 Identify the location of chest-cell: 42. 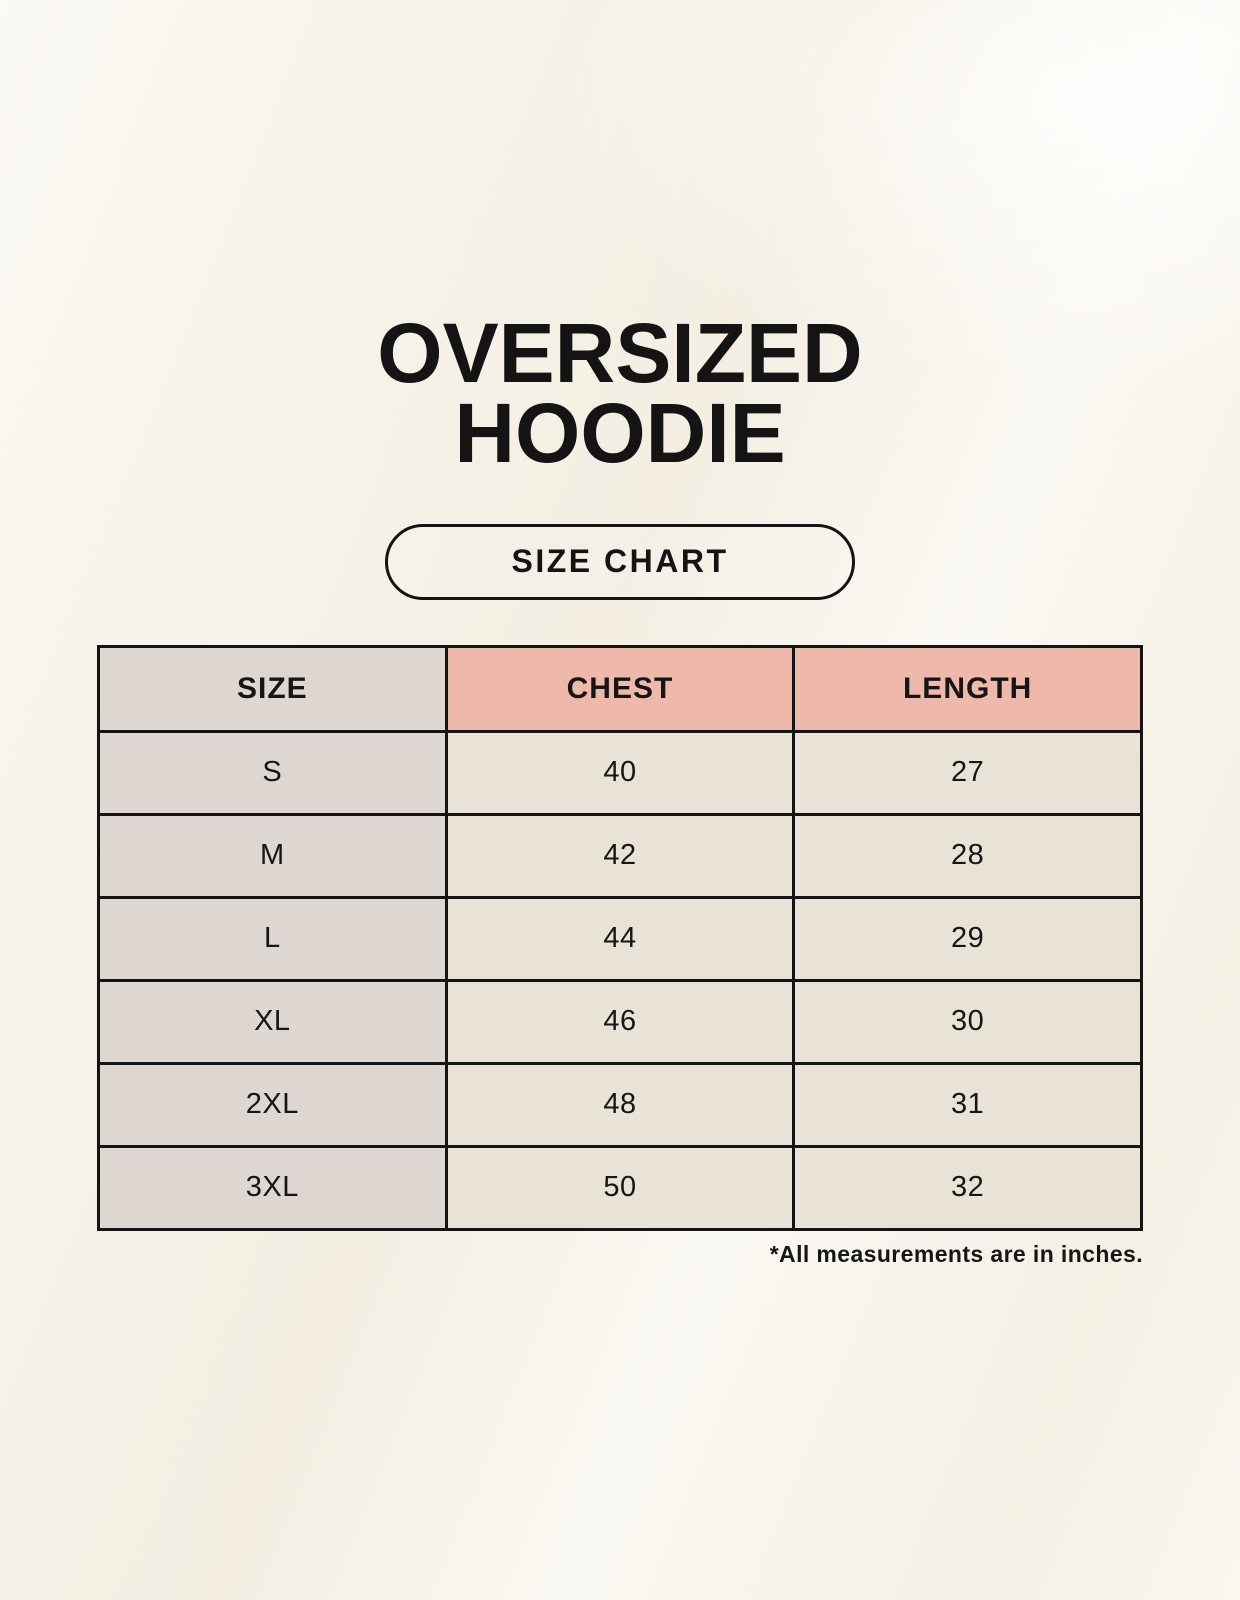
(620, 855).